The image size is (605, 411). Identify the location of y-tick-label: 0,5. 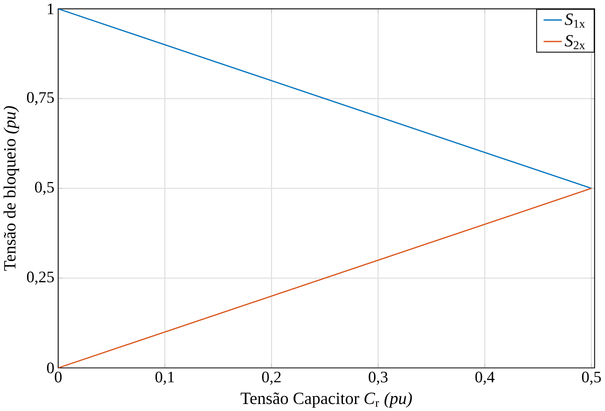
(44, 188).